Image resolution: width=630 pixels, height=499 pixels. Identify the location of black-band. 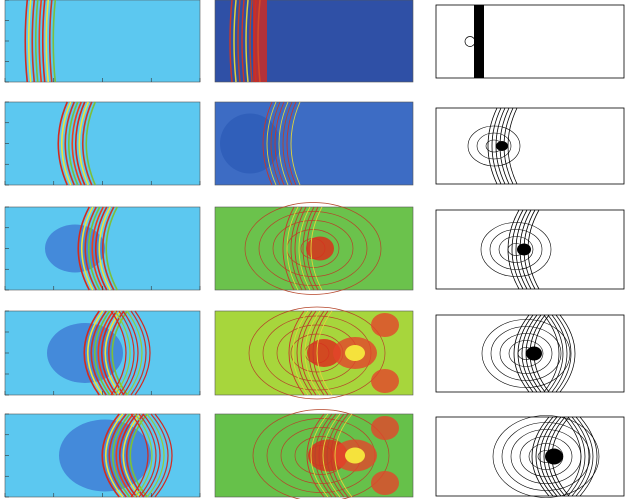
(479, 41).